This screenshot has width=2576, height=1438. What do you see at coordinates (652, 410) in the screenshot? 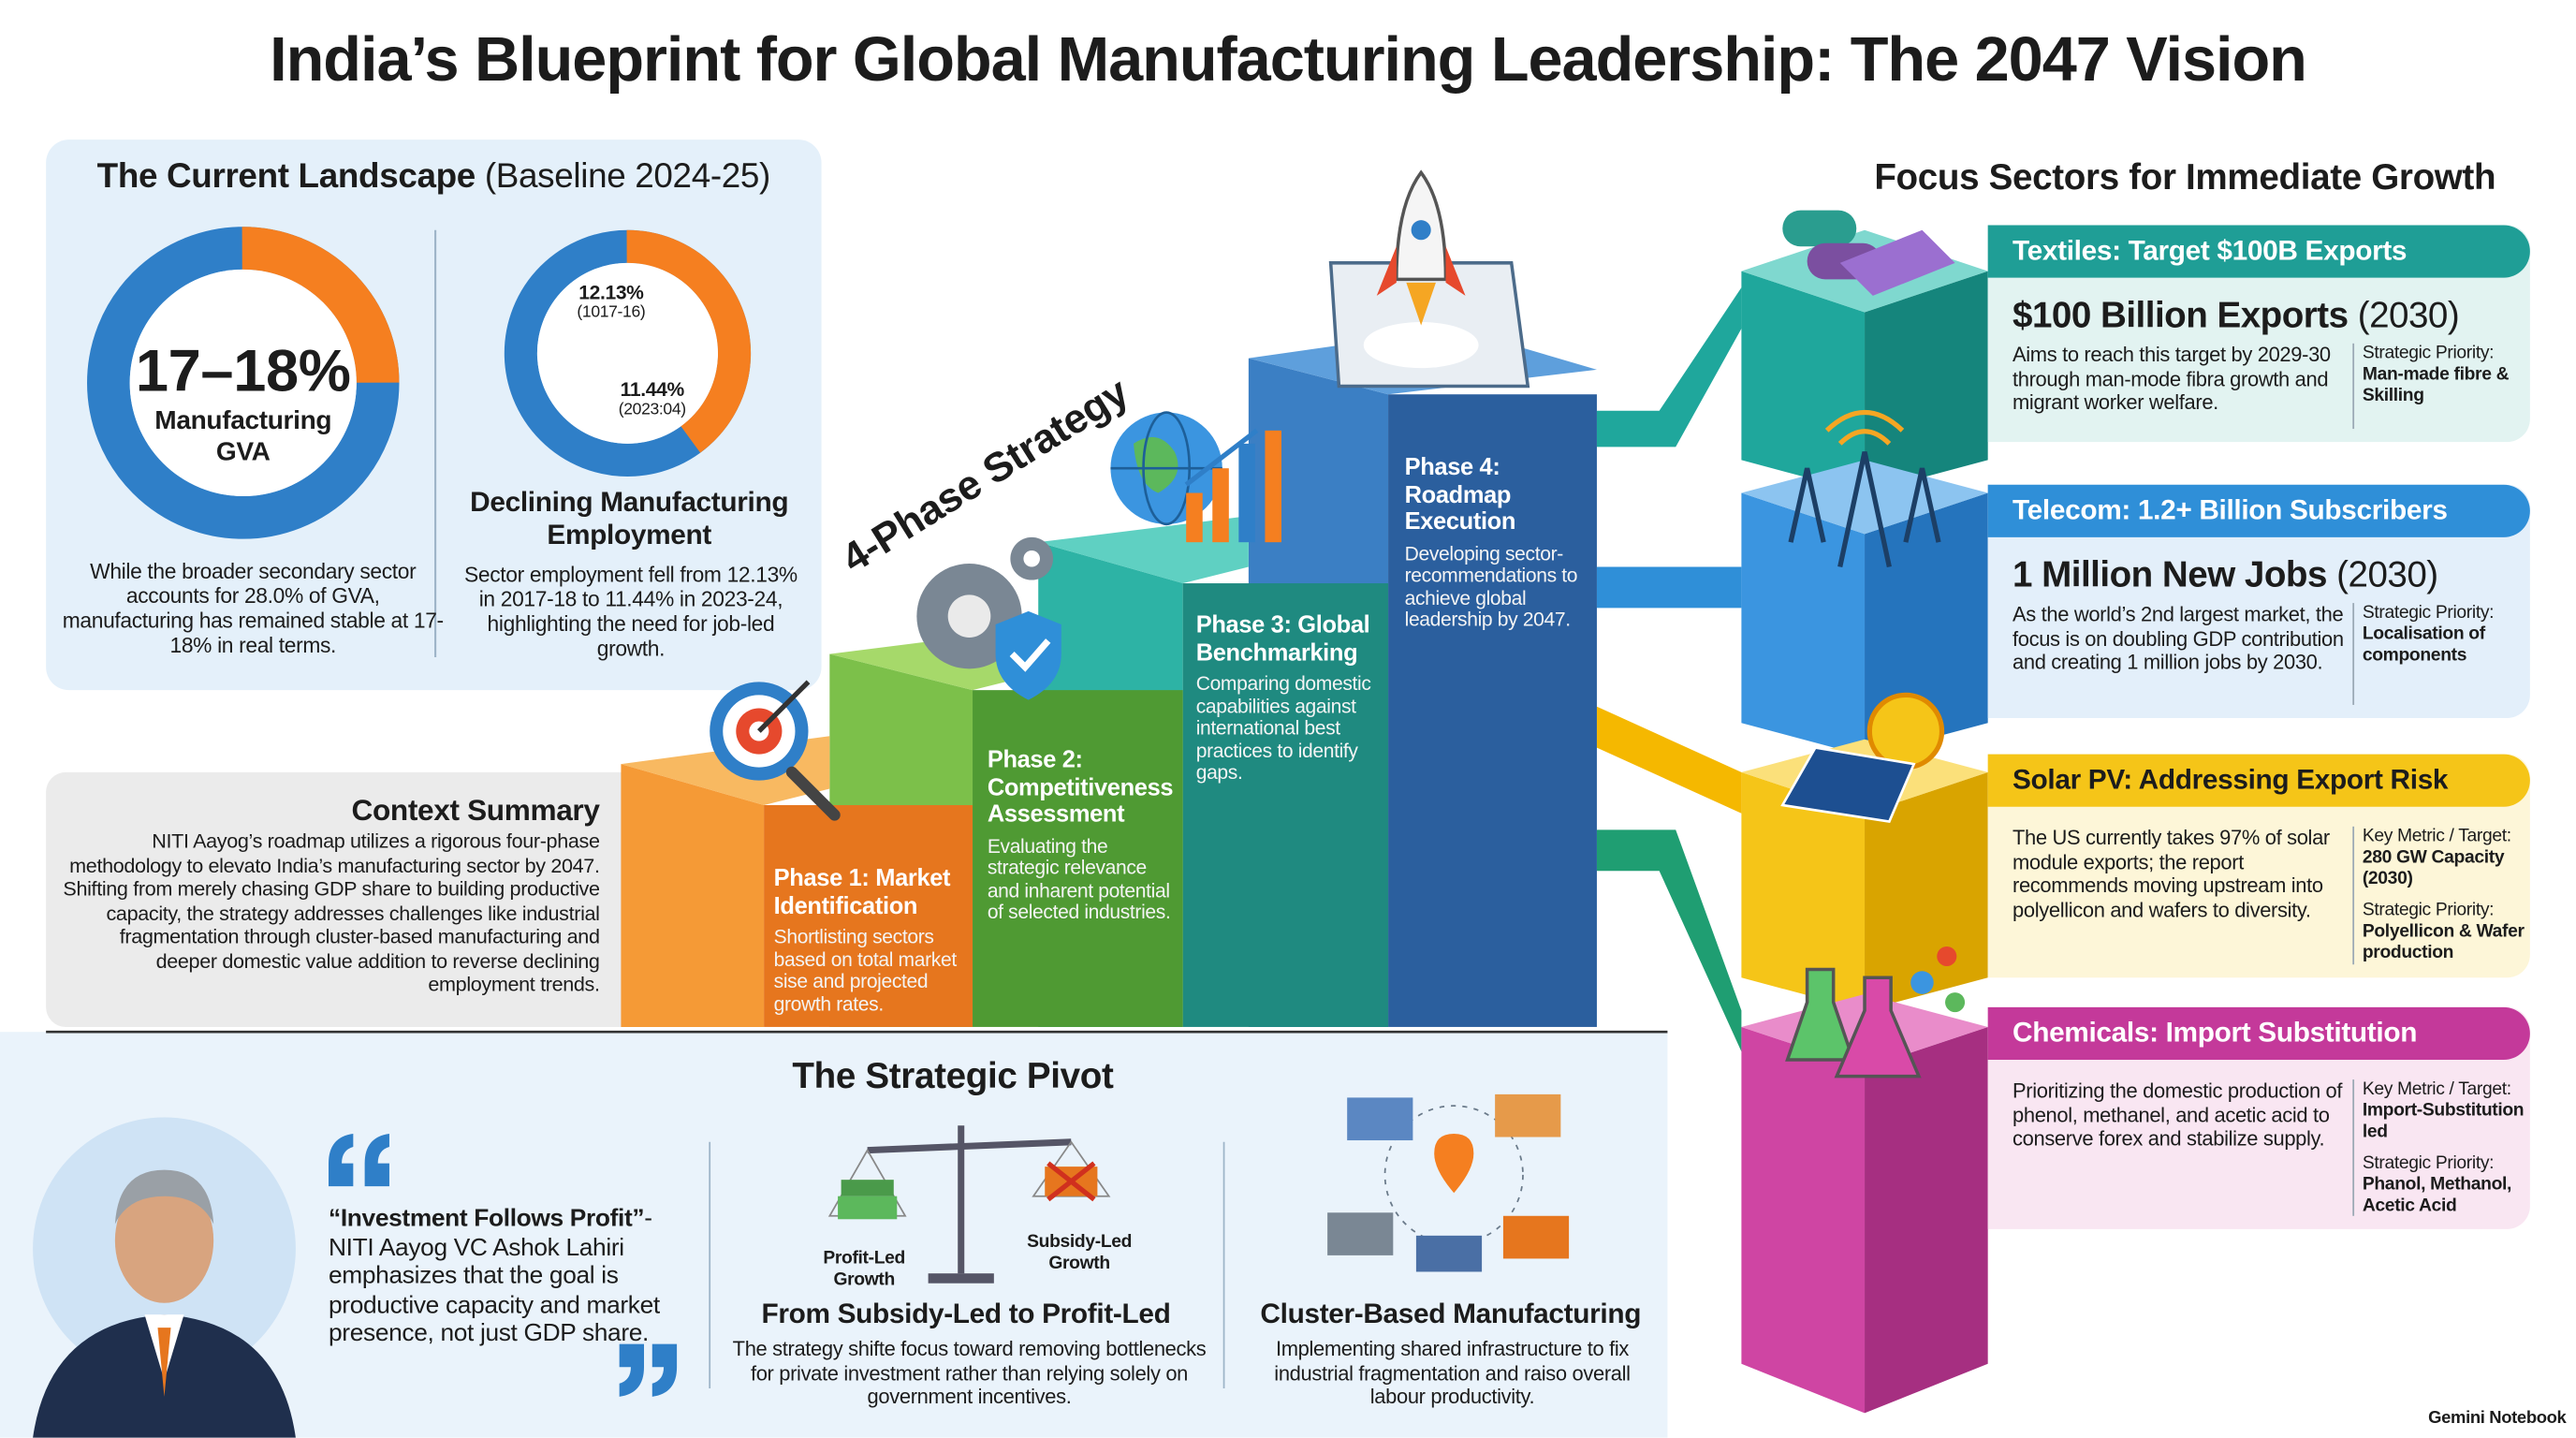
I see `employment-2023-year: (2023:04)` at bounding box center [652, 410].